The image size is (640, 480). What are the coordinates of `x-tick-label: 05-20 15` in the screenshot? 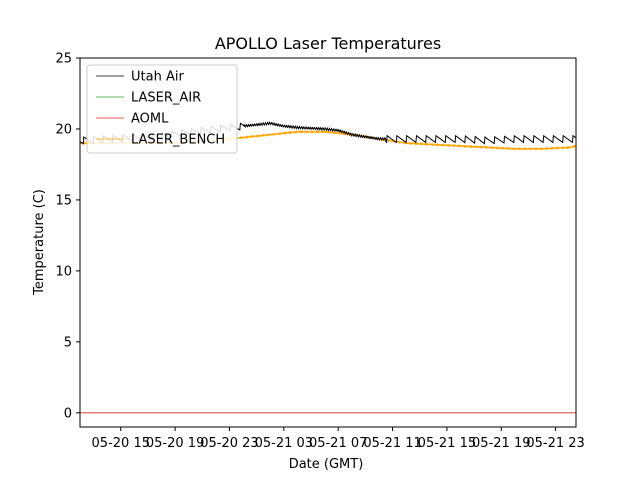 It's located at (121, 443).